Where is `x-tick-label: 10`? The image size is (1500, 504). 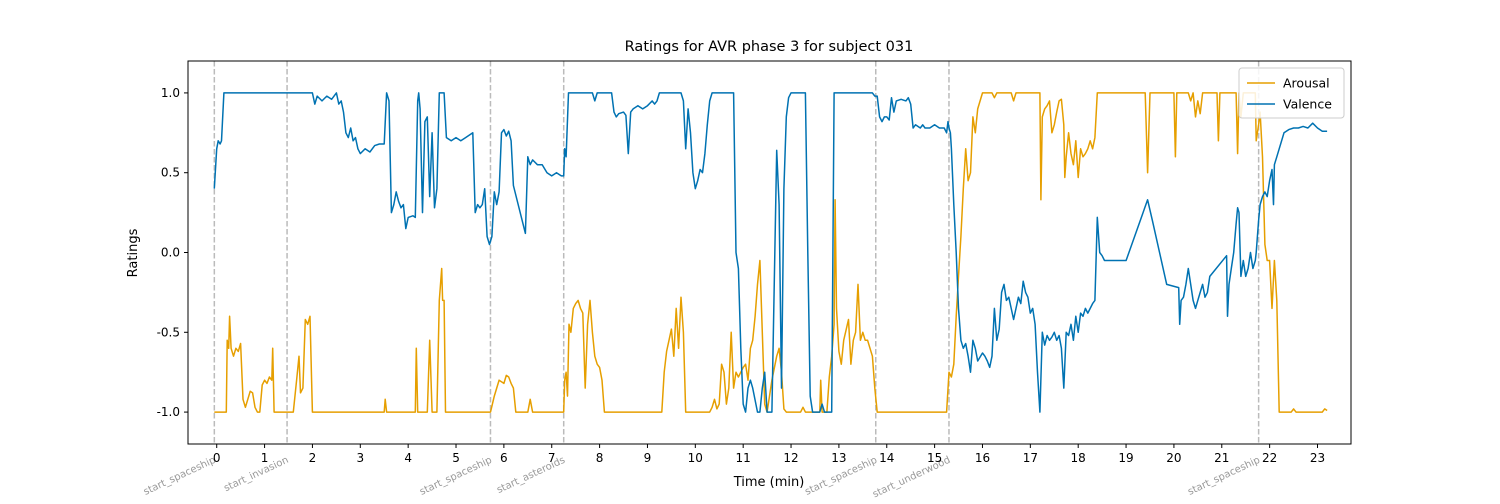 x-tick-label: 10 is located at coordinates (695, 458).